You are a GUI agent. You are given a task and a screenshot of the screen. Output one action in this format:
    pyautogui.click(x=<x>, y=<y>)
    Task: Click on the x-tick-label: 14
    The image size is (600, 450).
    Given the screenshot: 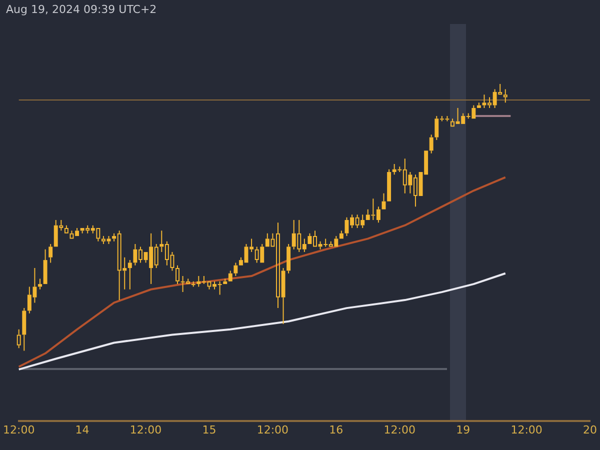 What is the action you would take?
    pyautogui.click(x=82, y=429)
    